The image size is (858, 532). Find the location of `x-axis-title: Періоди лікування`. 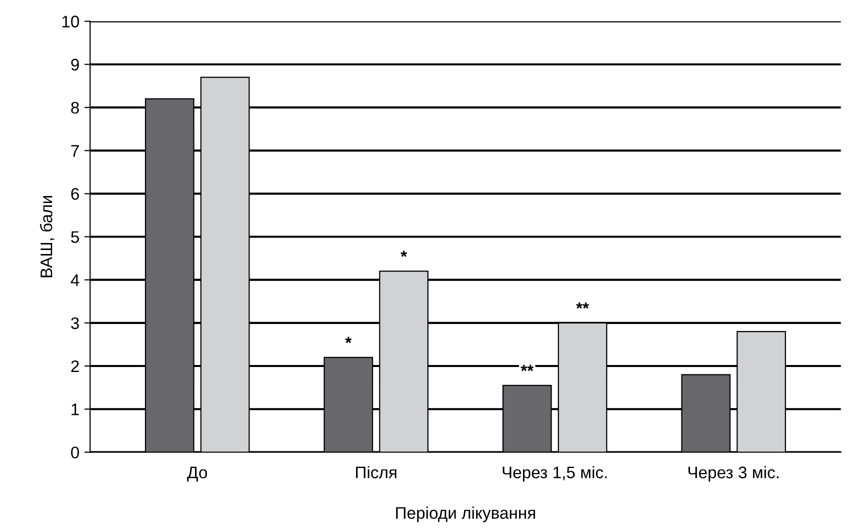

x-axis-title: Періоди лікування is located at coordinates (466, 514).